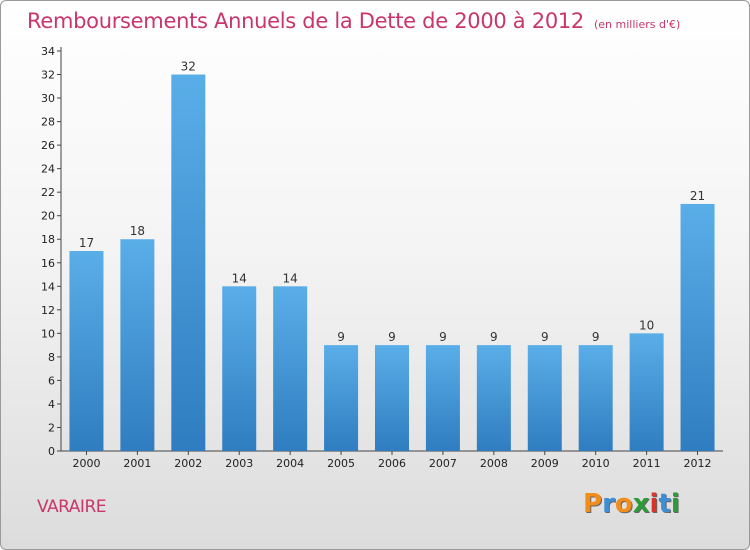 The height and width of the screenshot is (550, 750). What do you see at coordinates (48, 239) in the screenshot?
I see `y-tick-label: 18` at bounding box center [48, 239].